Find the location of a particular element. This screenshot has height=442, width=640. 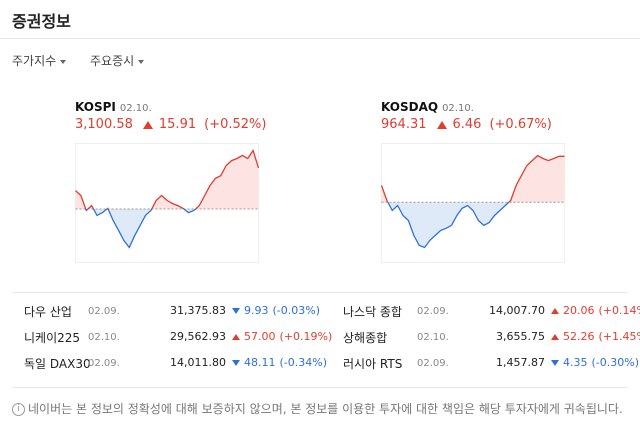

change-percent: (-0.03%) is located at coordinates (296, 310).